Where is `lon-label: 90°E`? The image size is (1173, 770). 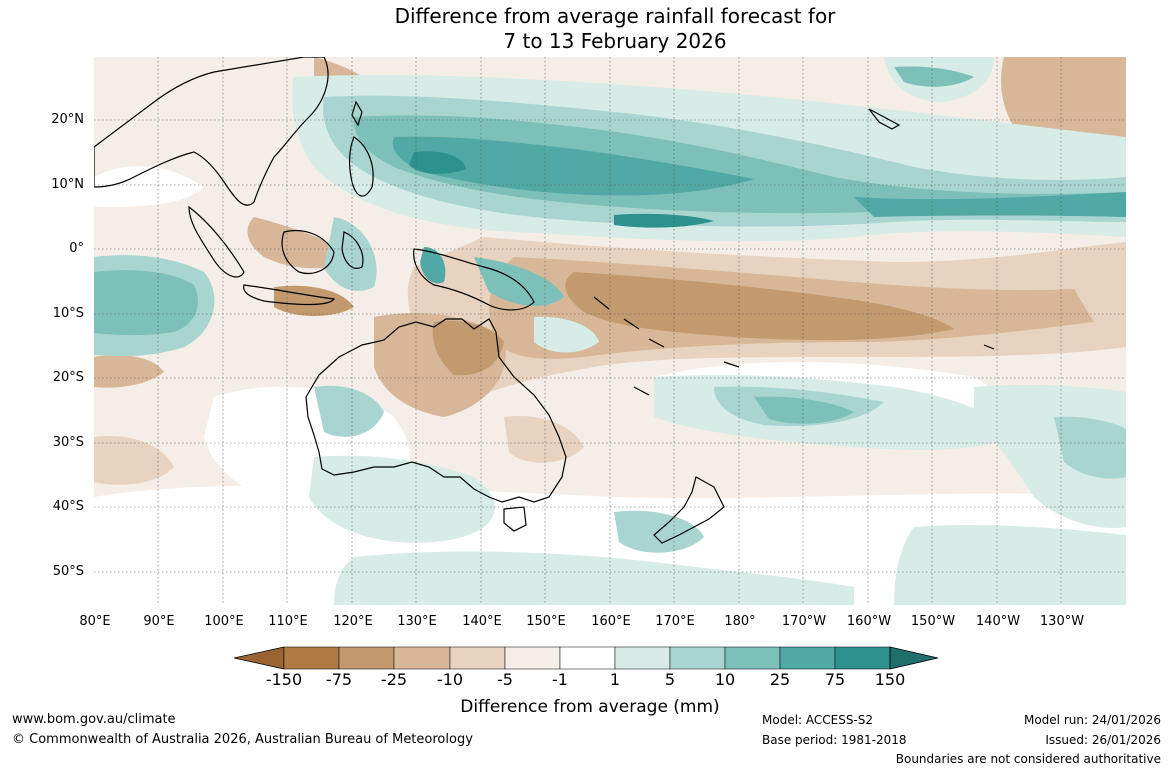
lon-label: 90°E is located at coordinates (159, 621).